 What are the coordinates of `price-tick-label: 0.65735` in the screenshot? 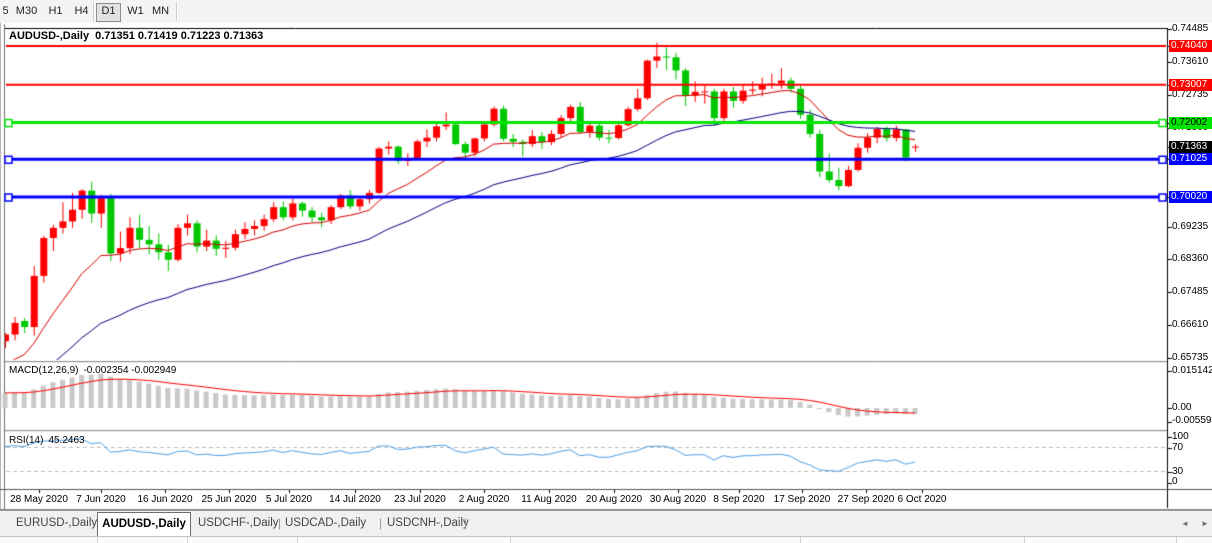 It's located at (1190, 357).